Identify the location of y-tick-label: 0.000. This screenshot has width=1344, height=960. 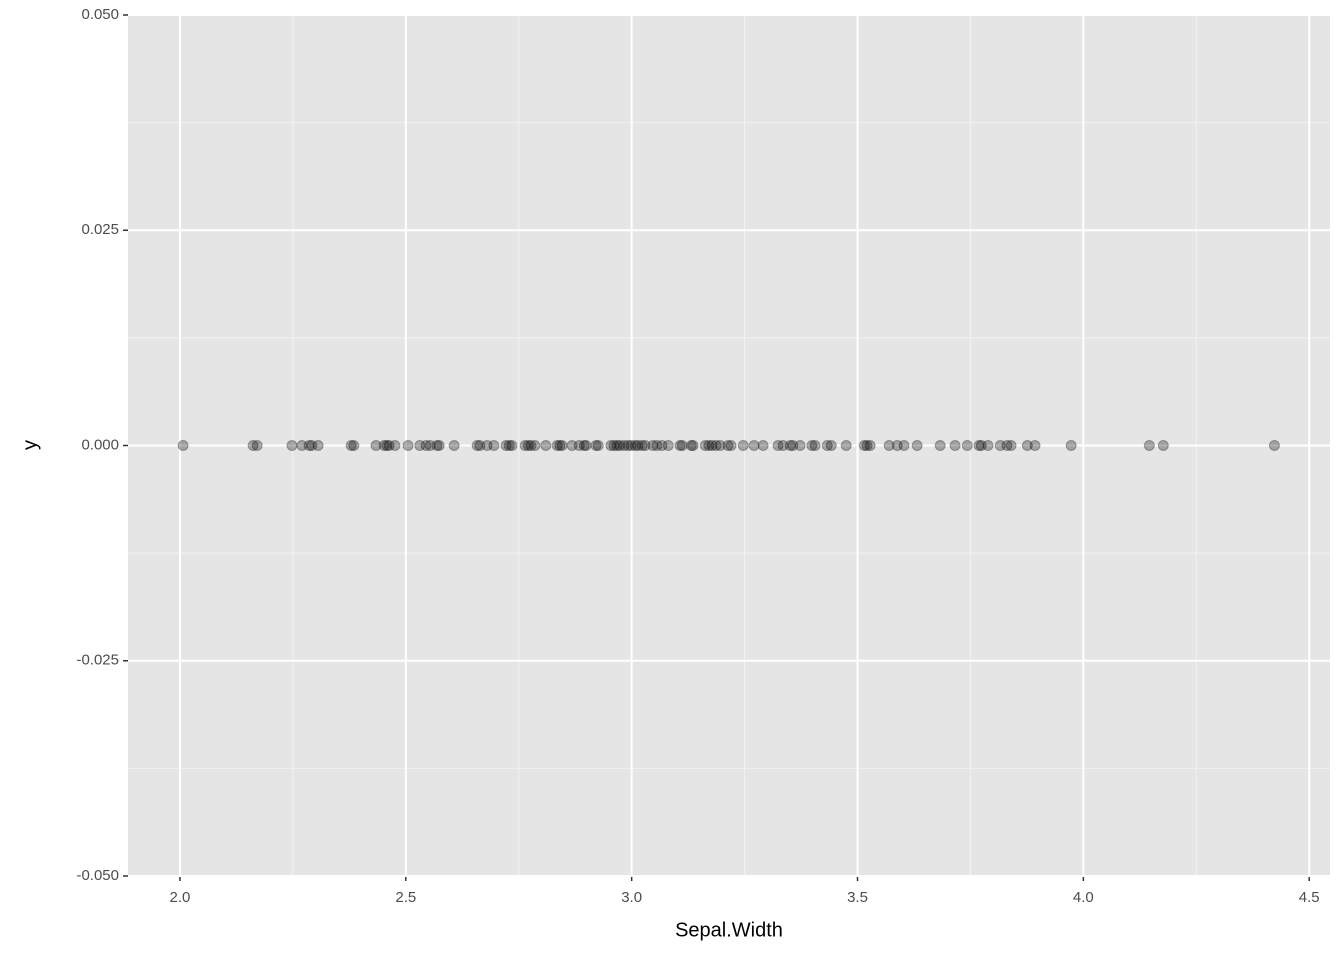
(100, 444).